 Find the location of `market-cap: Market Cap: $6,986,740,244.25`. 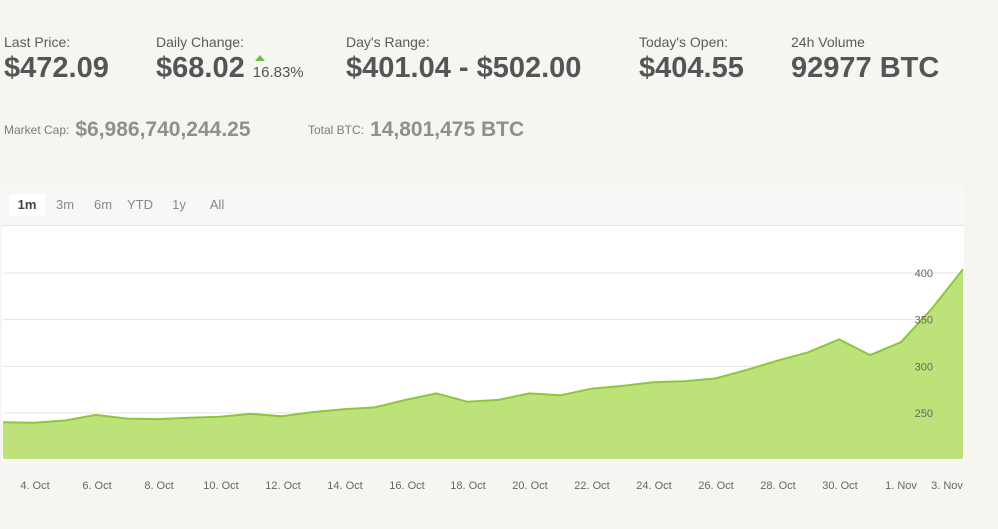

market-cap: Market Cap: $6,986,740,244.25 is located at coordinates (127, 130).